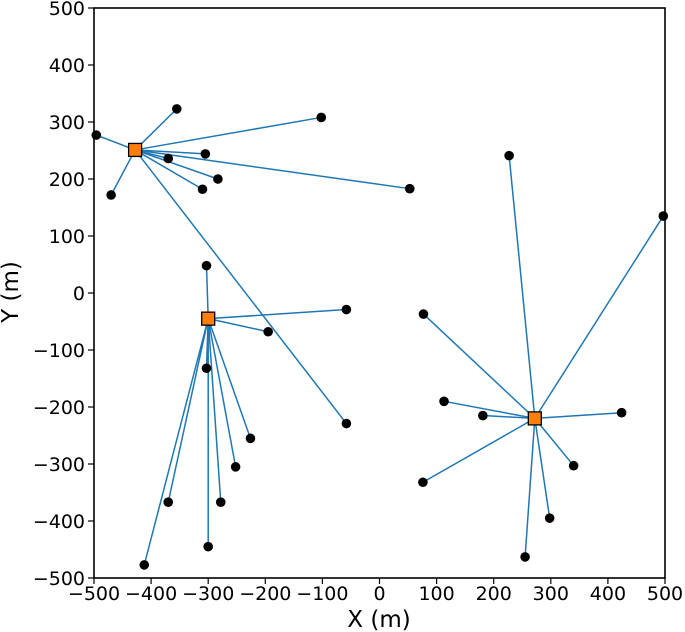 This screenshot has height=632, width=685. Describe the element at coordinates (59, 522) in the screenshot. I see `y-tick-label: −400` at that location.